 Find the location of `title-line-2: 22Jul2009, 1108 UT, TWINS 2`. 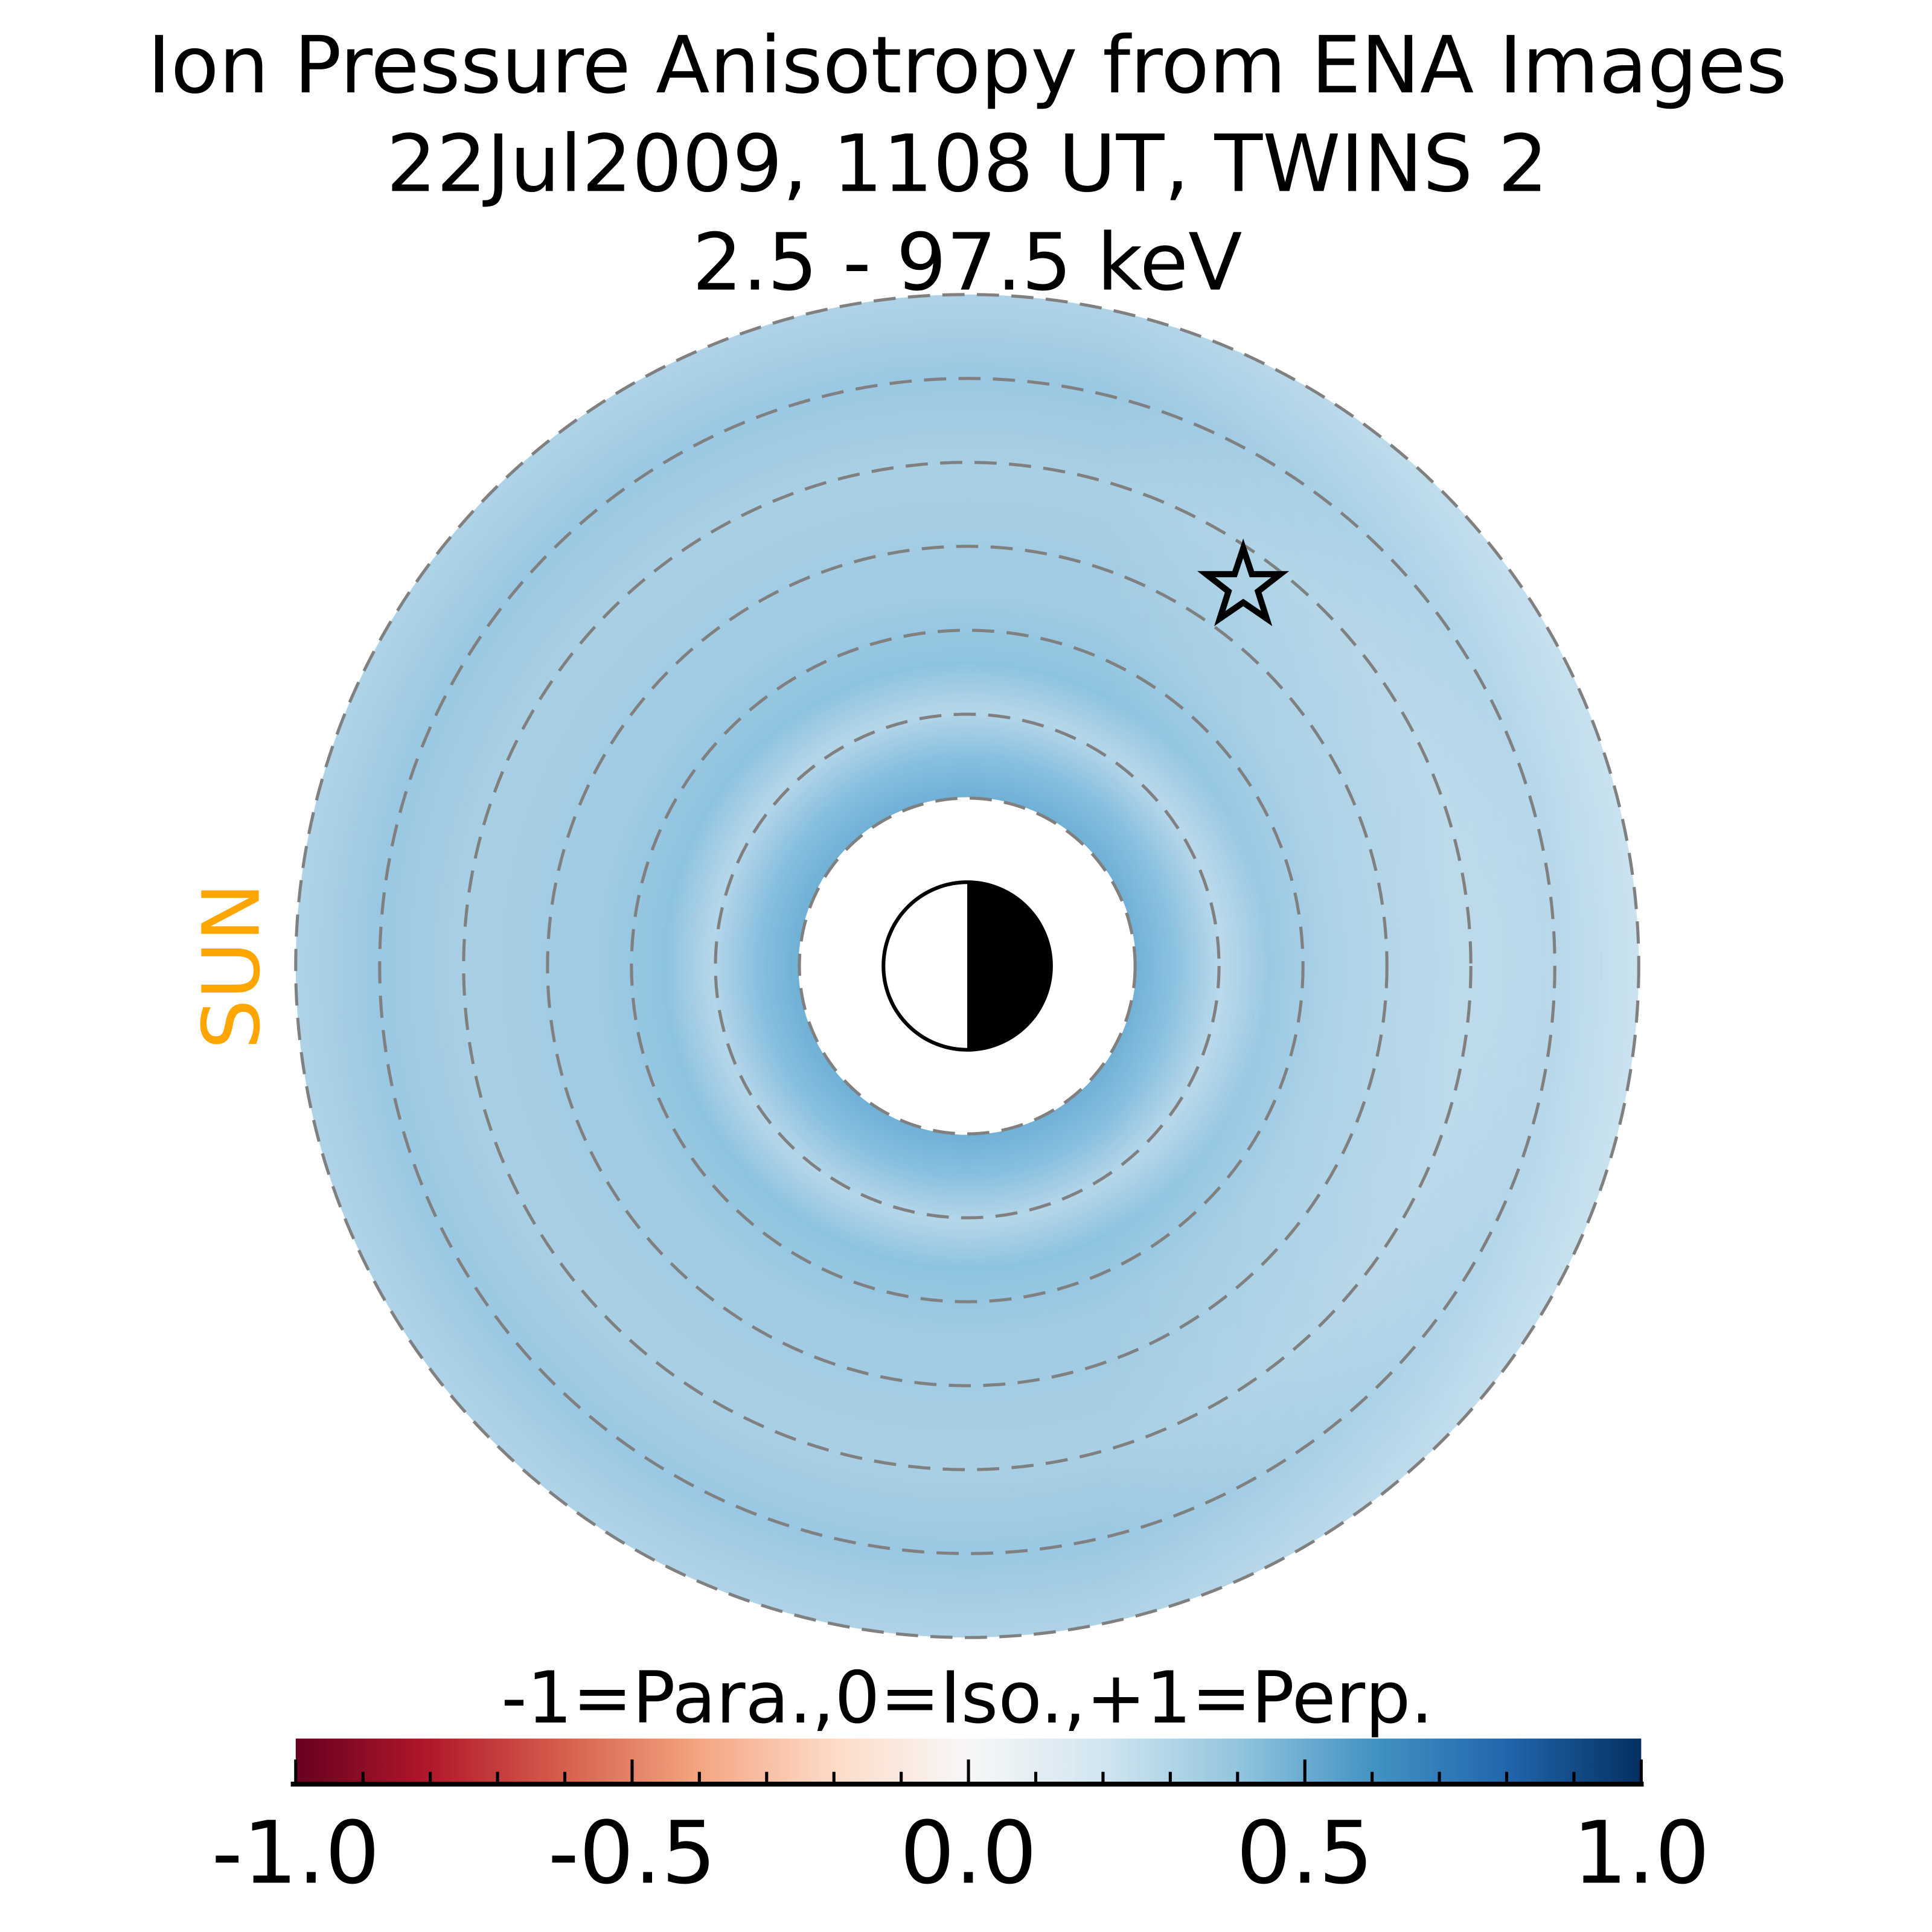

title-line-2: 22Jul2009, 1108 UT, TWINS 2 is located at coordinates (967, 164).